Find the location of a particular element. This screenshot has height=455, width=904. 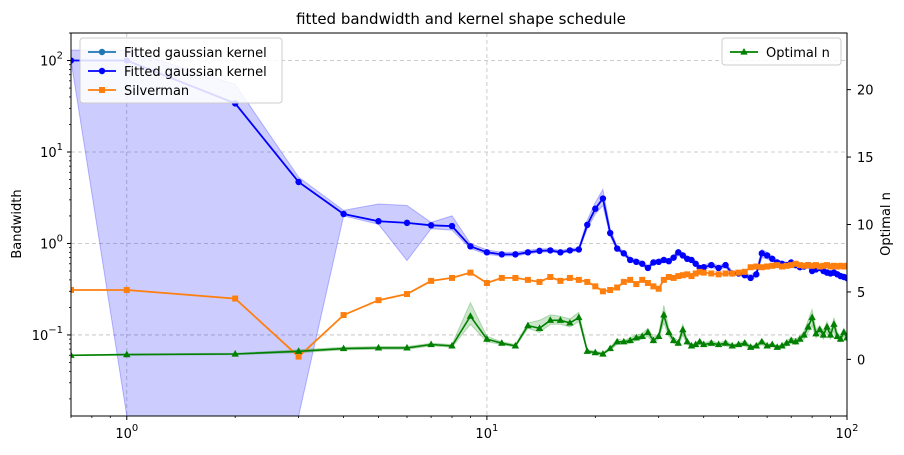

y2-tick-label: 10 is located at coordinates (865, 226).